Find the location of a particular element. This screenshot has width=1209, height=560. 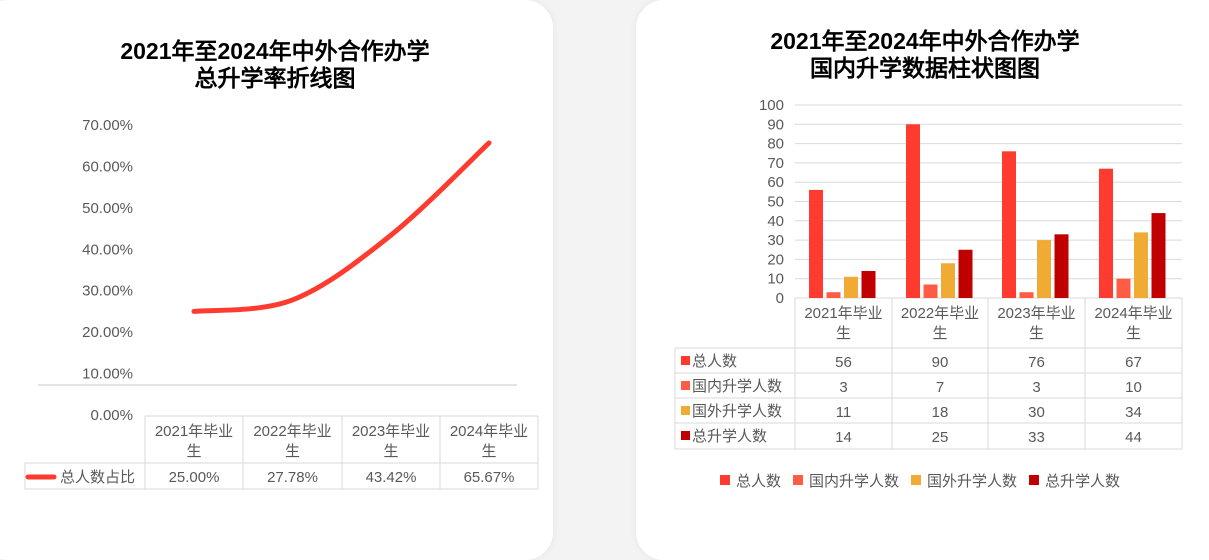

data-table-value: 44 is located at coordinates (1133, 437).